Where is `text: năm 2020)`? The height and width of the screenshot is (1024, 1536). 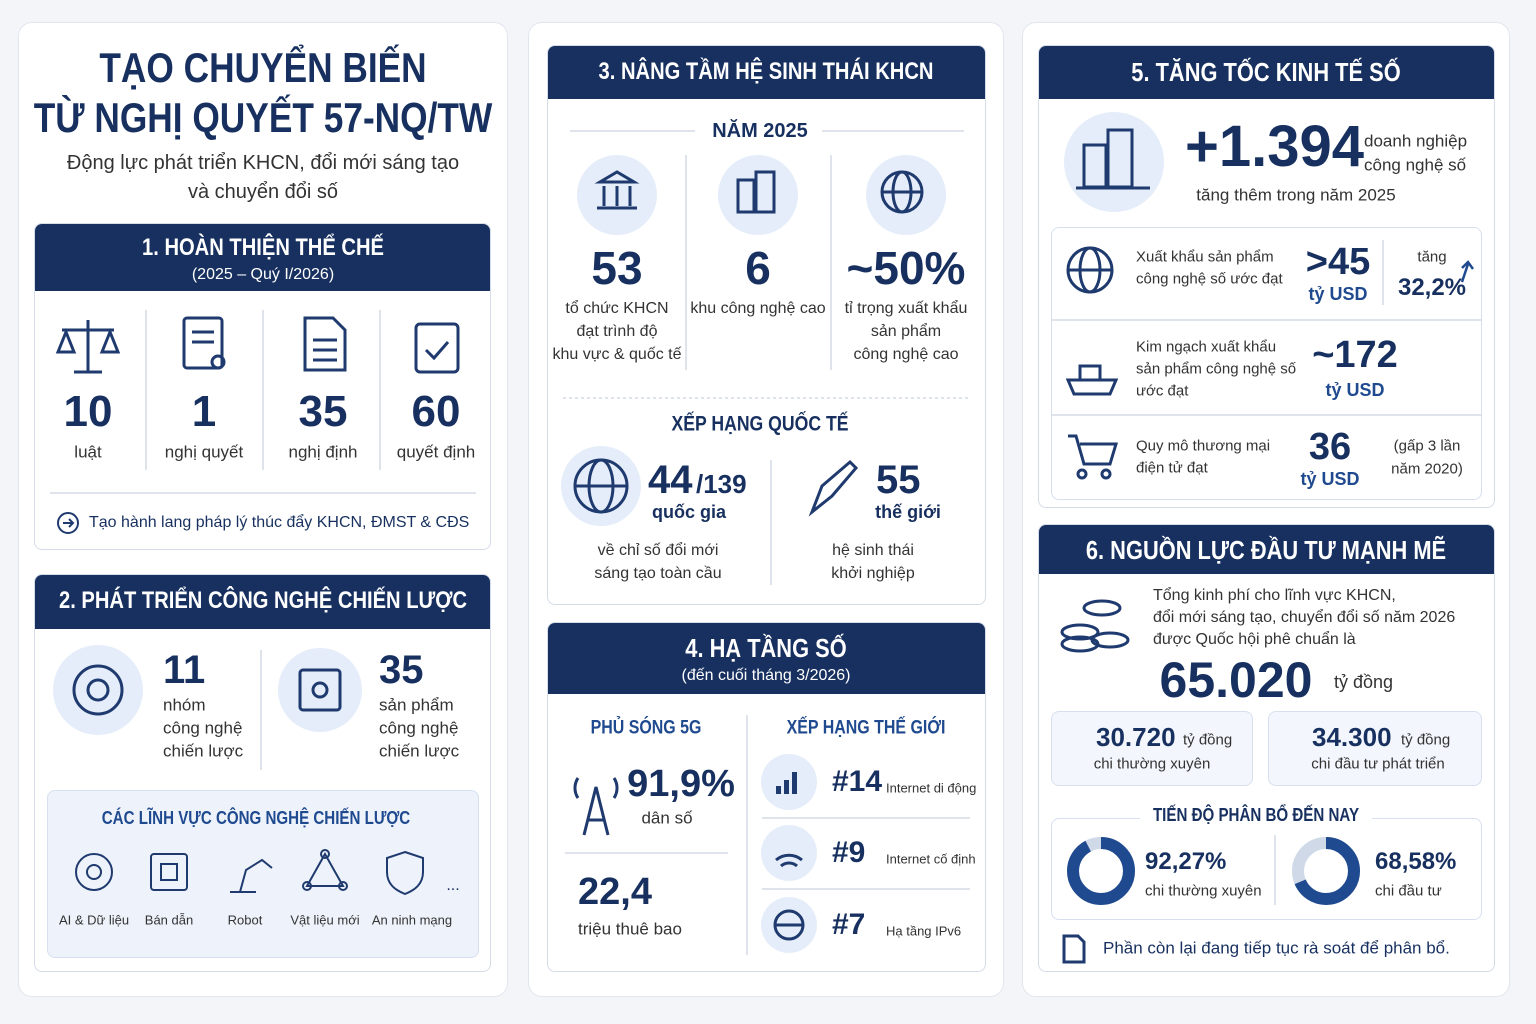 text: năm 2020) is located at coordinates (1427, 469).